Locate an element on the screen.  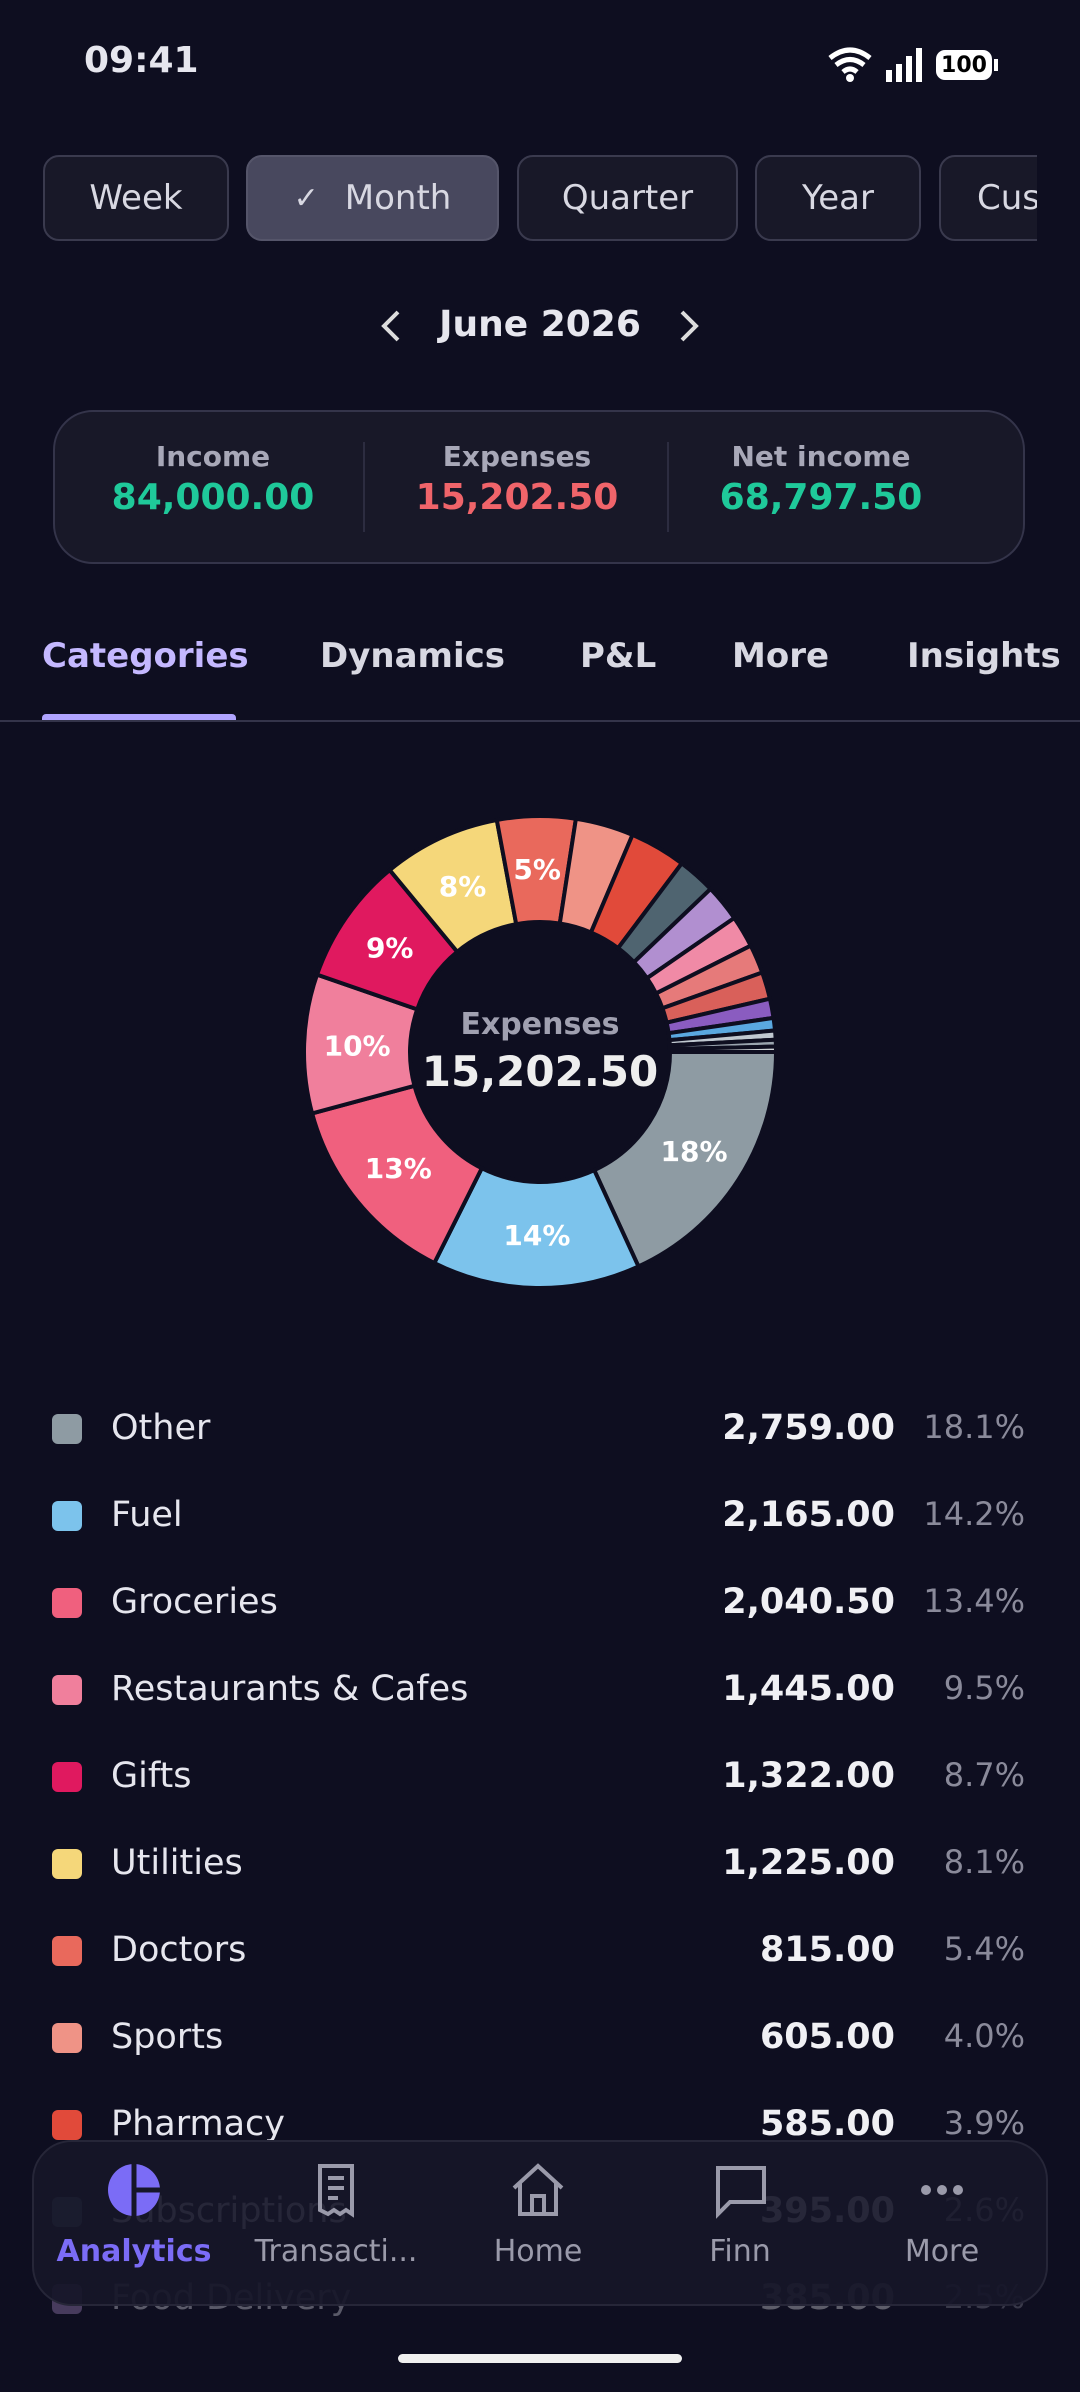
category-row: Restaurants & Cafes 1,445.00 9.5% is located at coordinates (540, 1691).